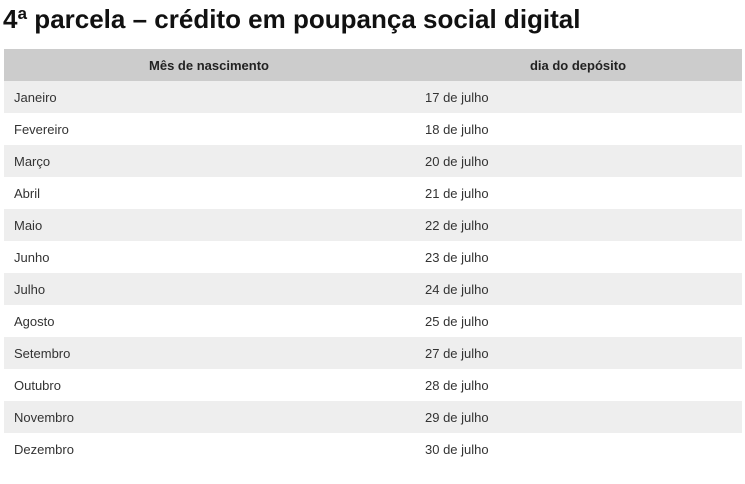  What do you see at coordinates (209, 225) in the screenshot?
I see `birth-month-cell: Maio` at bounding box center [209, 225].